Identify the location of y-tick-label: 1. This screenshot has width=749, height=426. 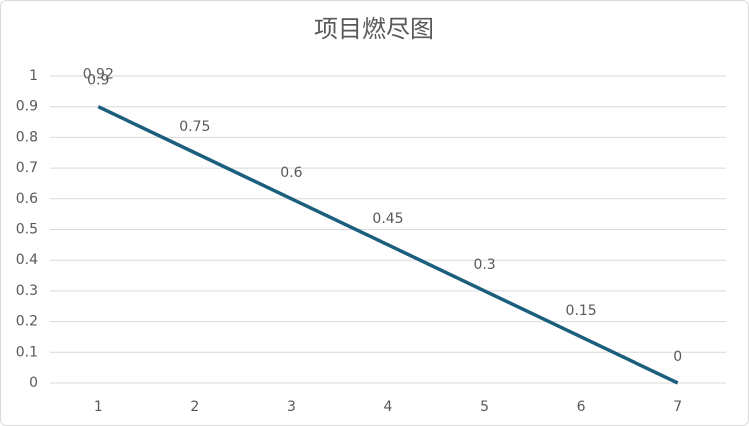
(33, 76).